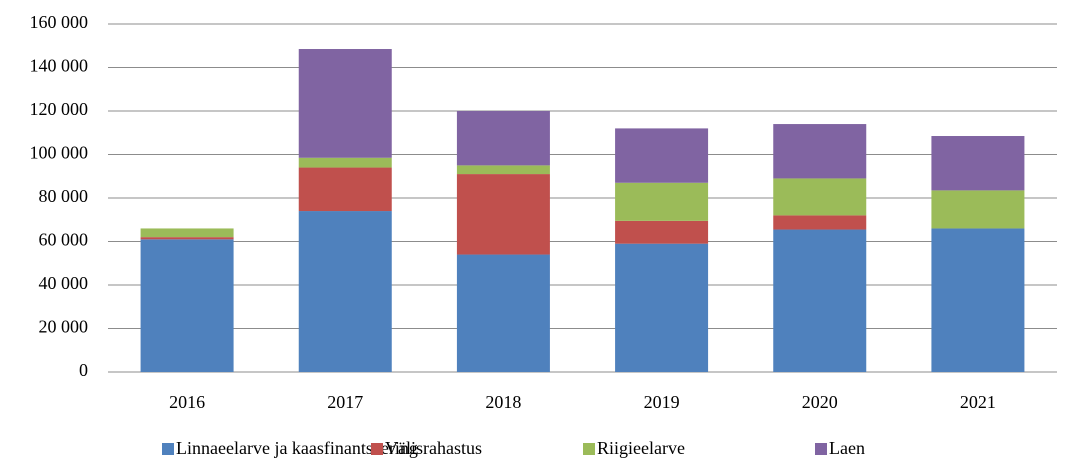 This screenshot has width=1071, height=461. Describe the element at coordinates (59, 153) in the screenshot. I see `y-tick-label: 100 000` at that location.